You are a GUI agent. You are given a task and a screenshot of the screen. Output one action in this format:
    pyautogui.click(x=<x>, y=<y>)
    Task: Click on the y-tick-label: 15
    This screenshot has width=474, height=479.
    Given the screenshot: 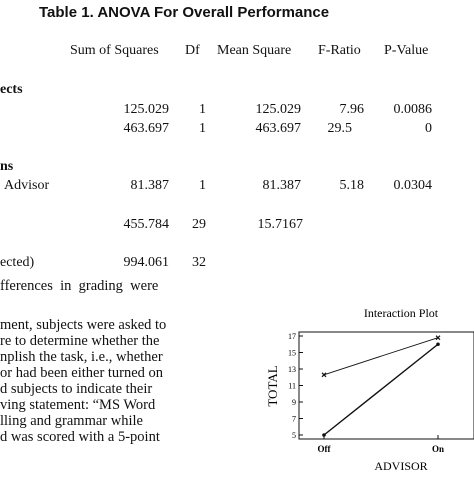 What is the action you would take?
    pyautogui.click(x=292, y=353)
    